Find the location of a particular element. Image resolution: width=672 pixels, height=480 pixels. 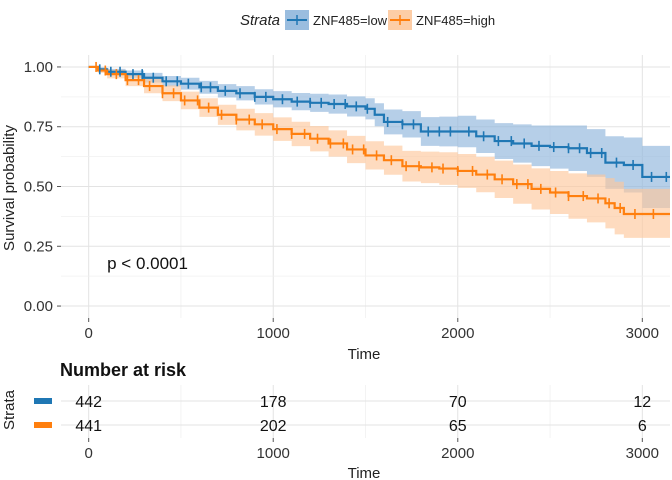

risk-x-tick-label: 0 is located at coordinates (89, 453).